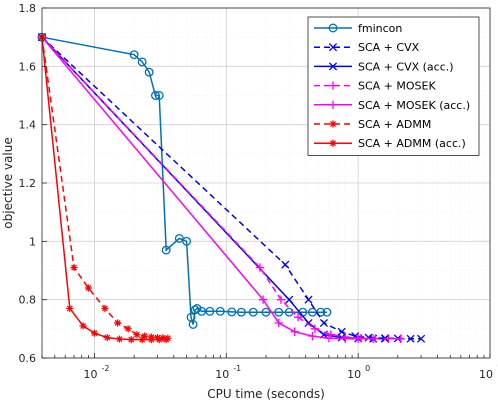  I want to click on x-tick-exponent: 0, so click(367, 368).